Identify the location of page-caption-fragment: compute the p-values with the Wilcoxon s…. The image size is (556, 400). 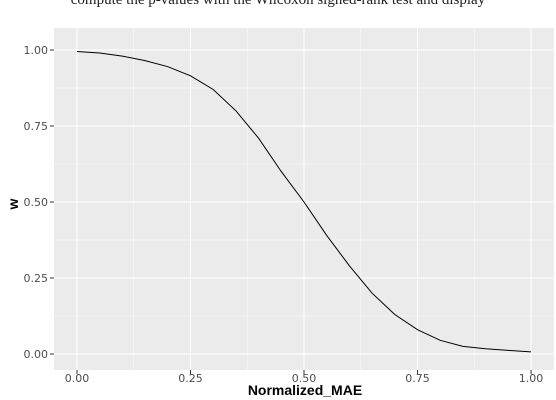
(278, 4).